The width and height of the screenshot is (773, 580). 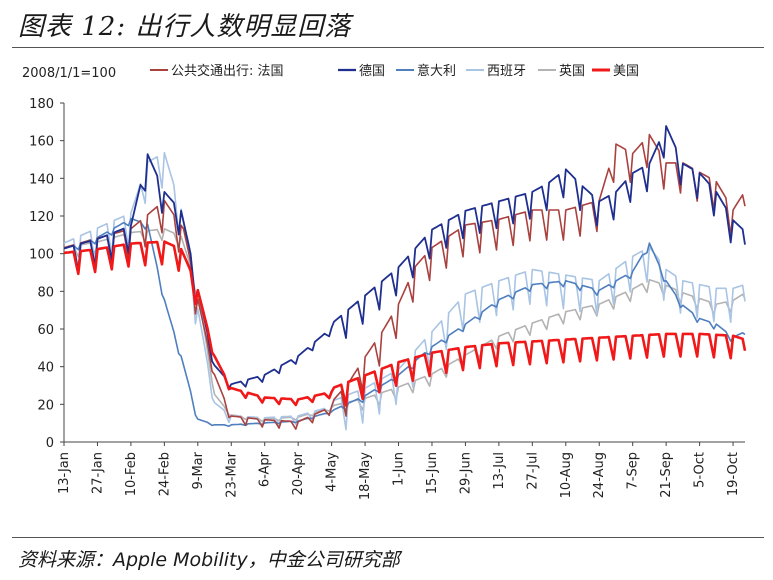 What do you see at coordinates (45, 368) in the screenshot?
I see `y-tick-label: 40` at bounding box center [45, 368].